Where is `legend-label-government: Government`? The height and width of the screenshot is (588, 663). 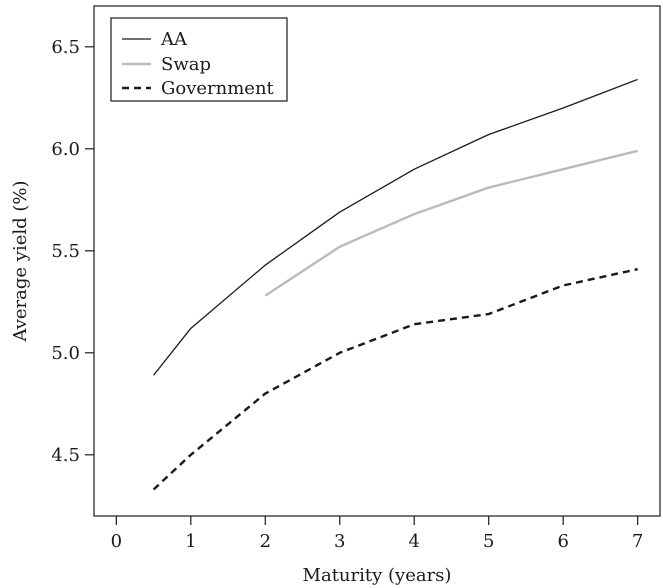 legend-label-government: Government is located at coordinates (218, 88).